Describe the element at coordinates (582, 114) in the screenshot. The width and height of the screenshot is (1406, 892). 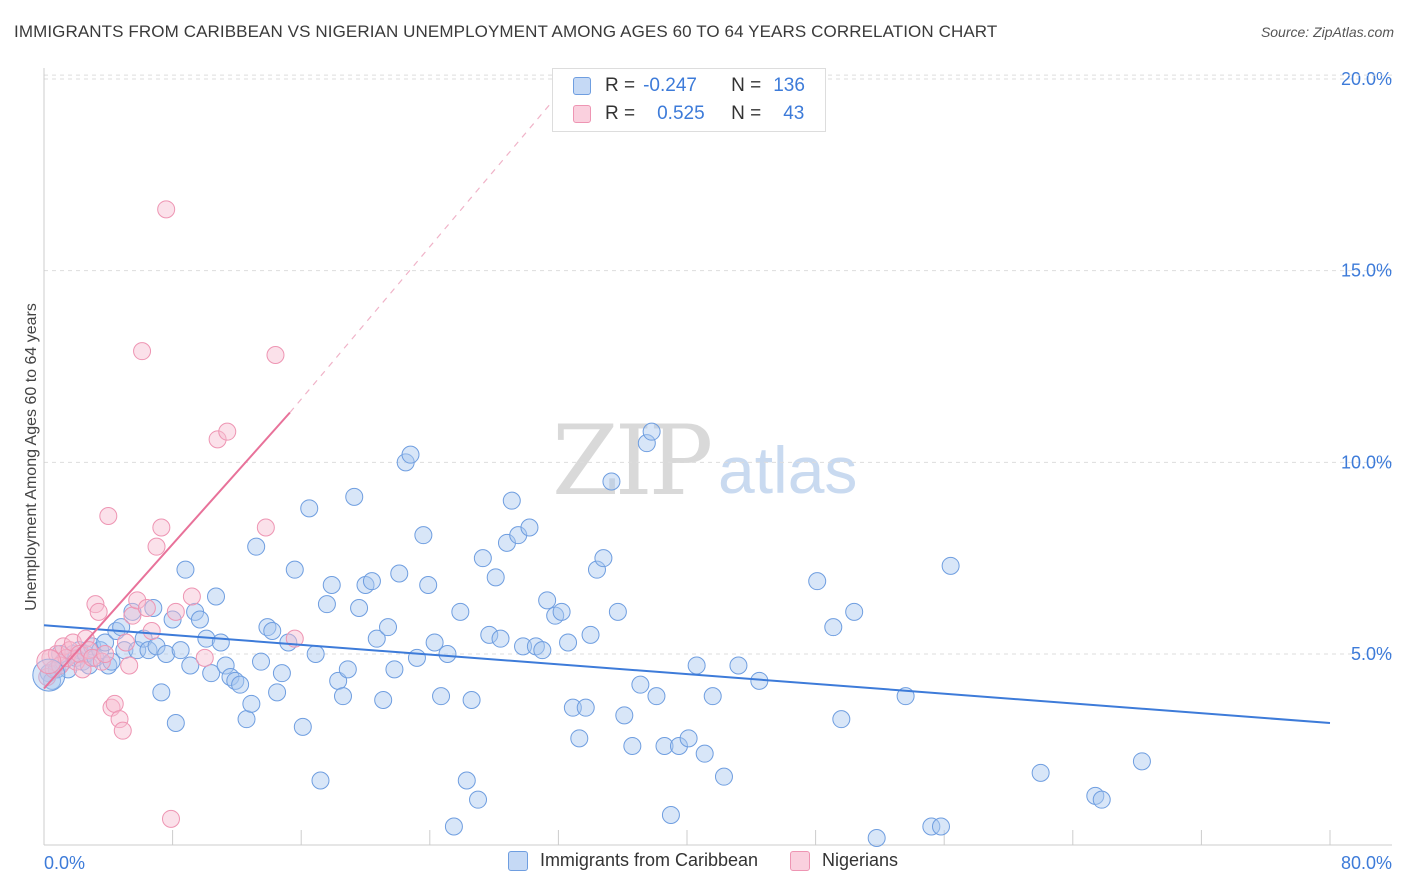
I see `legend-swatch-pink` at that location.